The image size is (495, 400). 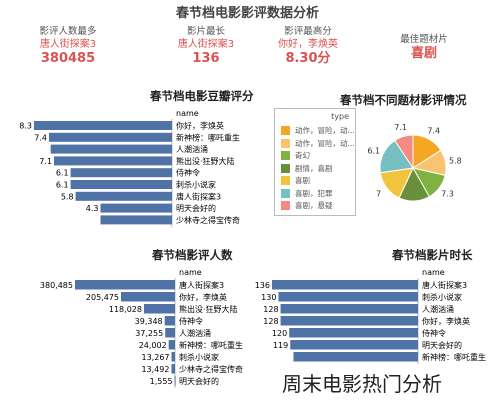 I want to click on legend-item: 喜剧，悬疑, so click(x=314, y=205).